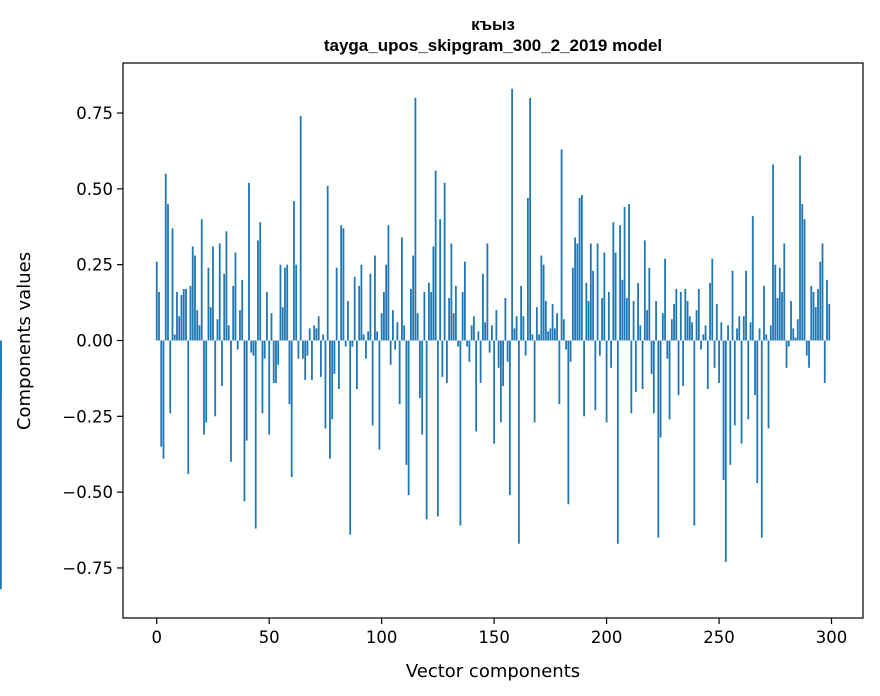 Image resolution: width=880 pixels, height=696 pixels. What do you see at coordinates (87, 492) in the screenshot?
I see `y-tick-label: −0.50` at bounding box center [87, 492].